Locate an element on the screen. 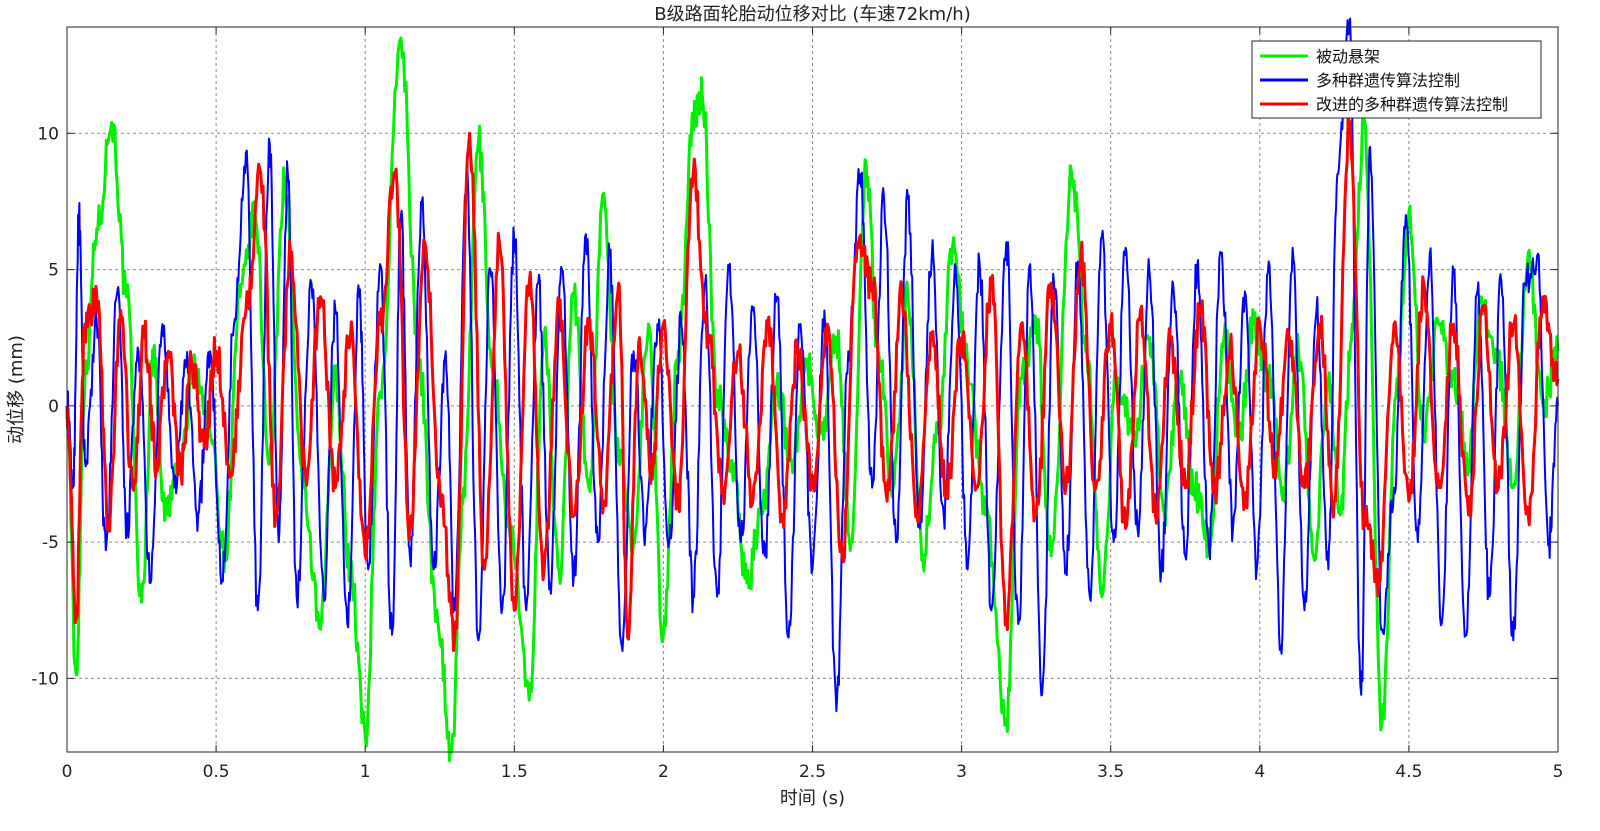 This screenshot has width=1600, height=831. y-tick-label: -10 is located at coordinates (45, 679).